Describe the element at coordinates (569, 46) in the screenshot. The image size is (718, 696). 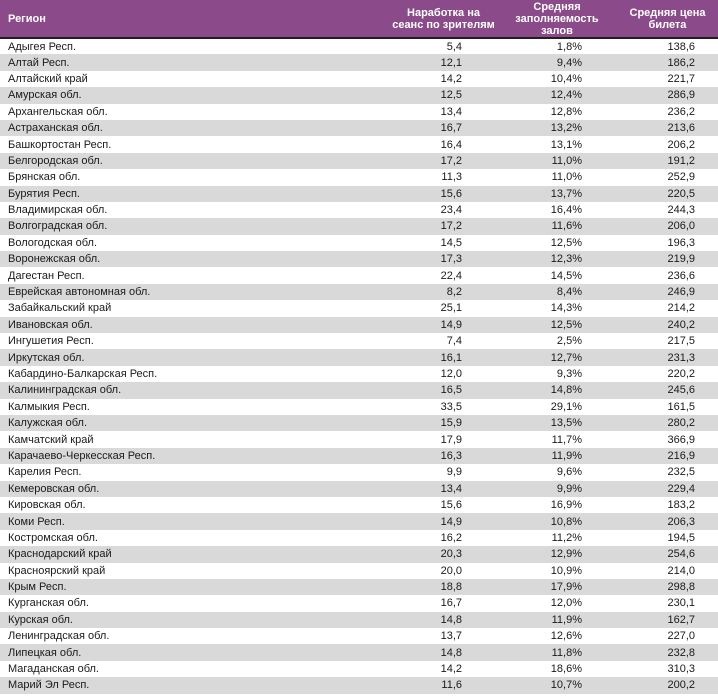
I see `occupancy-cell: 1,8%` at that location.